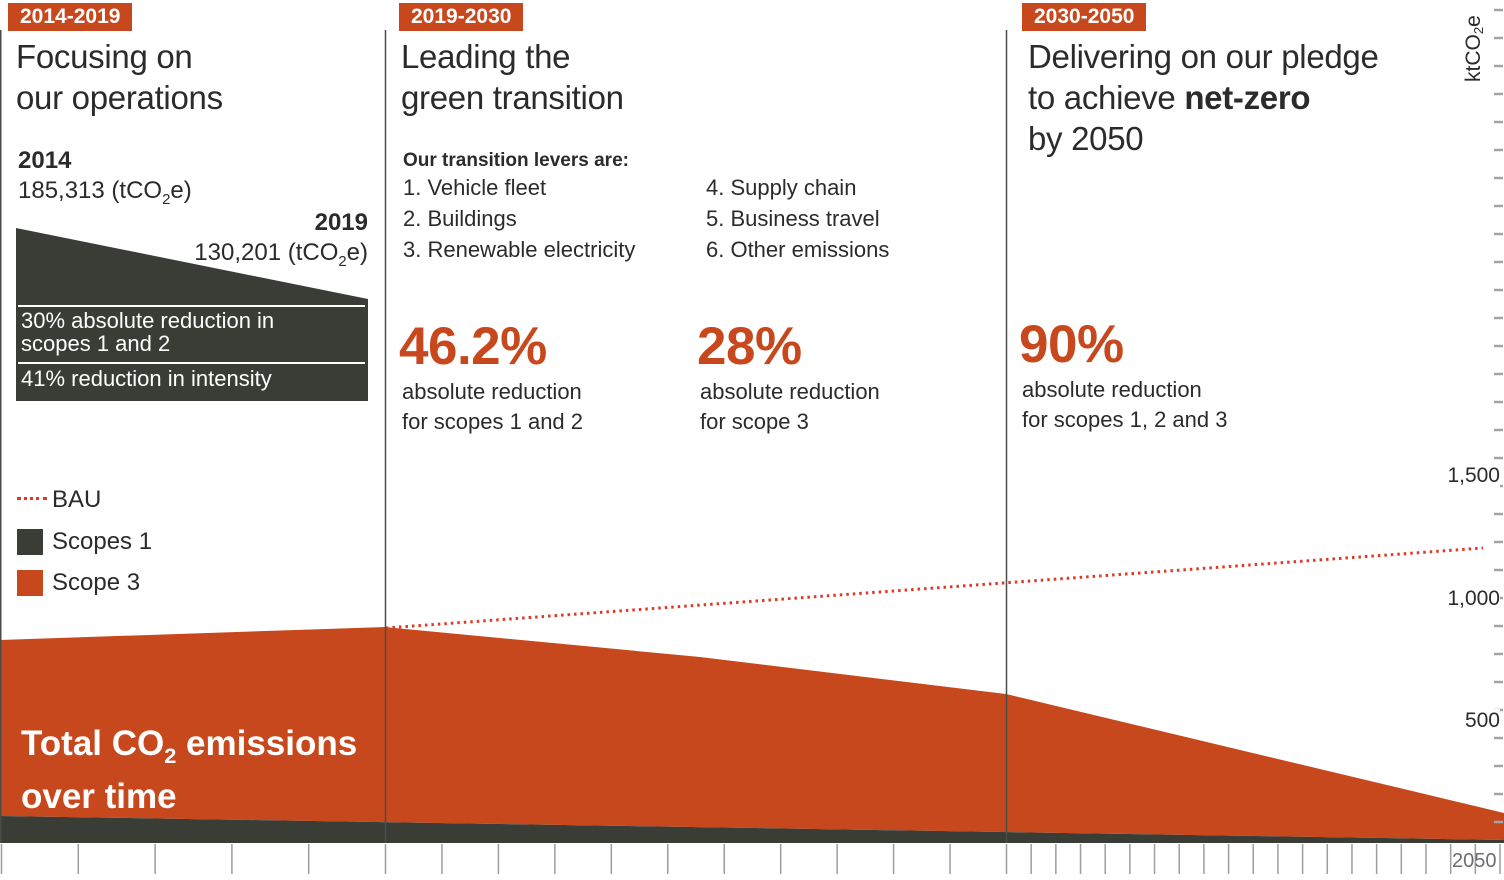 The image size is (1504, 880). I want to click on scope3-legend-label: Scope 3, so click(96, 582).